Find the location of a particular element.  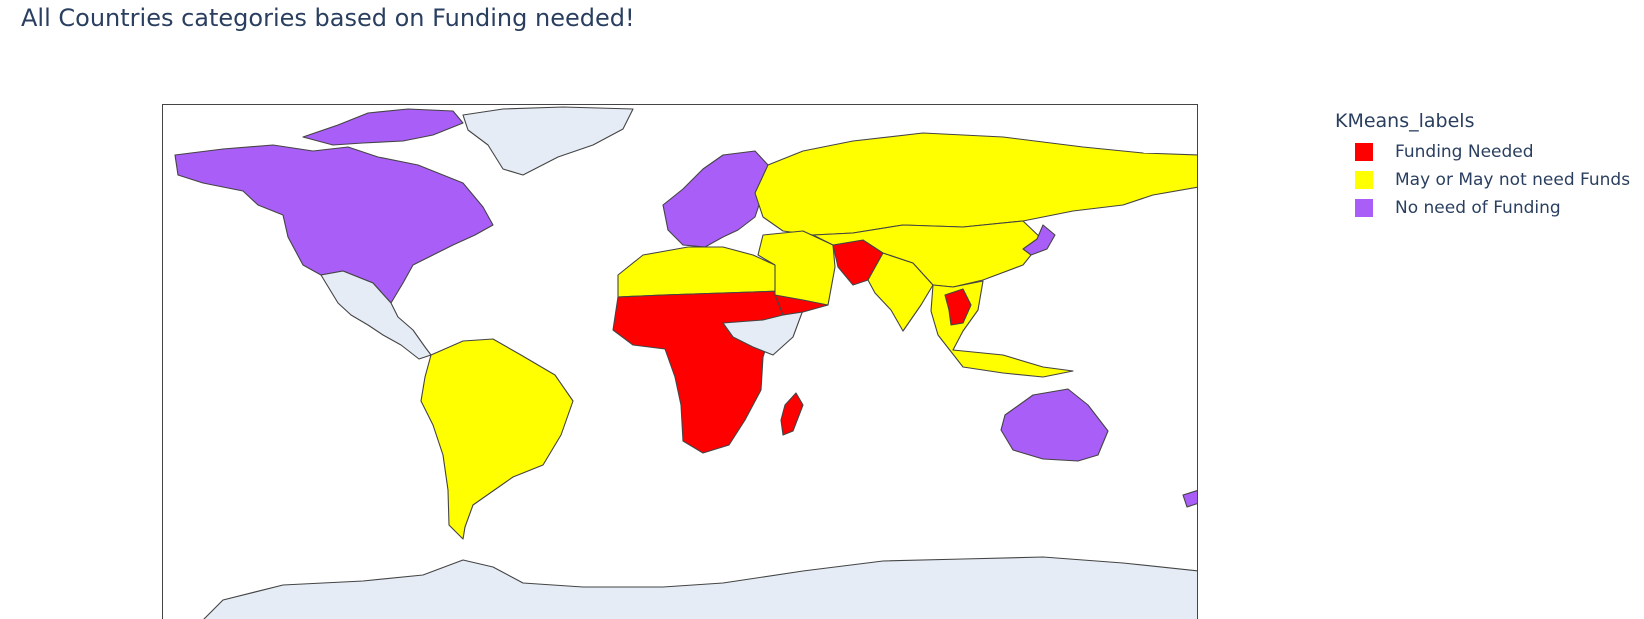

legend-label: No need of Funding is located at coordinates (1478, 208).